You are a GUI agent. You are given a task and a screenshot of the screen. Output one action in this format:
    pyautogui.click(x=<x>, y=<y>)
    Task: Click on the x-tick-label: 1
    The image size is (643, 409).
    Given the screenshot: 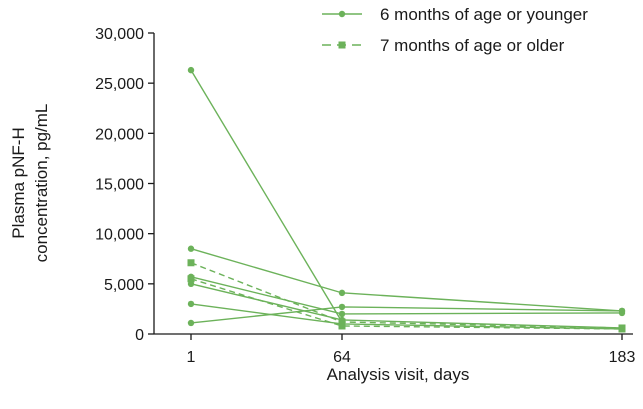 What is the action you would take?
    pyautogui.click(x=191, y=357)
    